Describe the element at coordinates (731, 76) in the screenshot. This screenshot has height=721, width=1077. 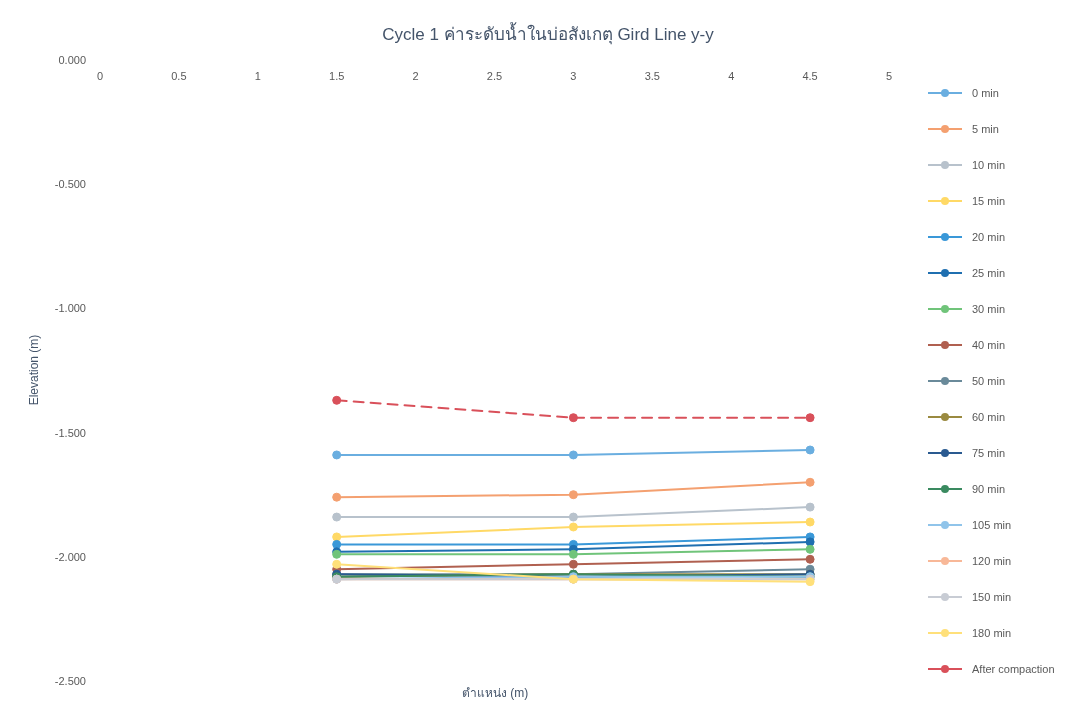
I see `x-tick-label: 4` at that location.